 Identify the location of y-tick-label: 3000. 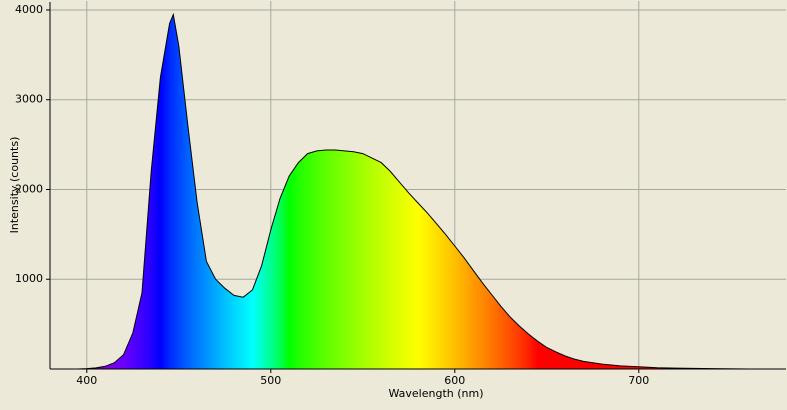
(29, 99).